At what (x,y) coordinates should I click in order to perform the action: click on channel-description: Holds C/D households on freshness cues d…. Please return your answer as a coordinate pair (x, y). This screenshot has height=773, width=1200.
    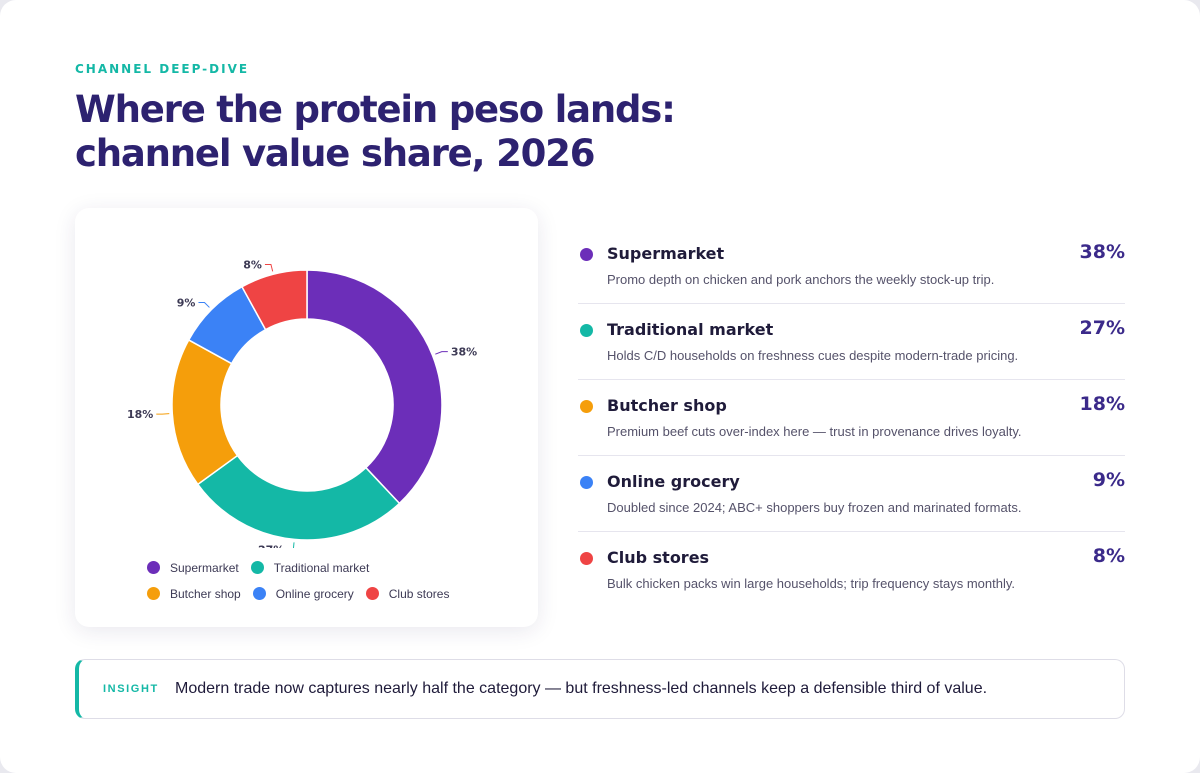
    Looking at the image, I should click on (813, 355).